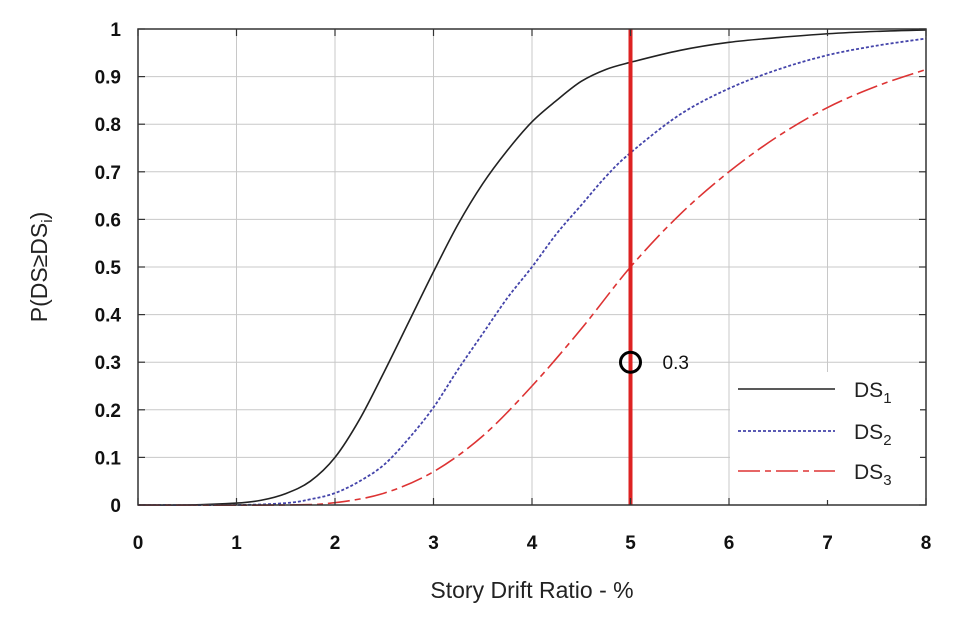  I want to click on x-tick-label: 1, so click(236, 543).